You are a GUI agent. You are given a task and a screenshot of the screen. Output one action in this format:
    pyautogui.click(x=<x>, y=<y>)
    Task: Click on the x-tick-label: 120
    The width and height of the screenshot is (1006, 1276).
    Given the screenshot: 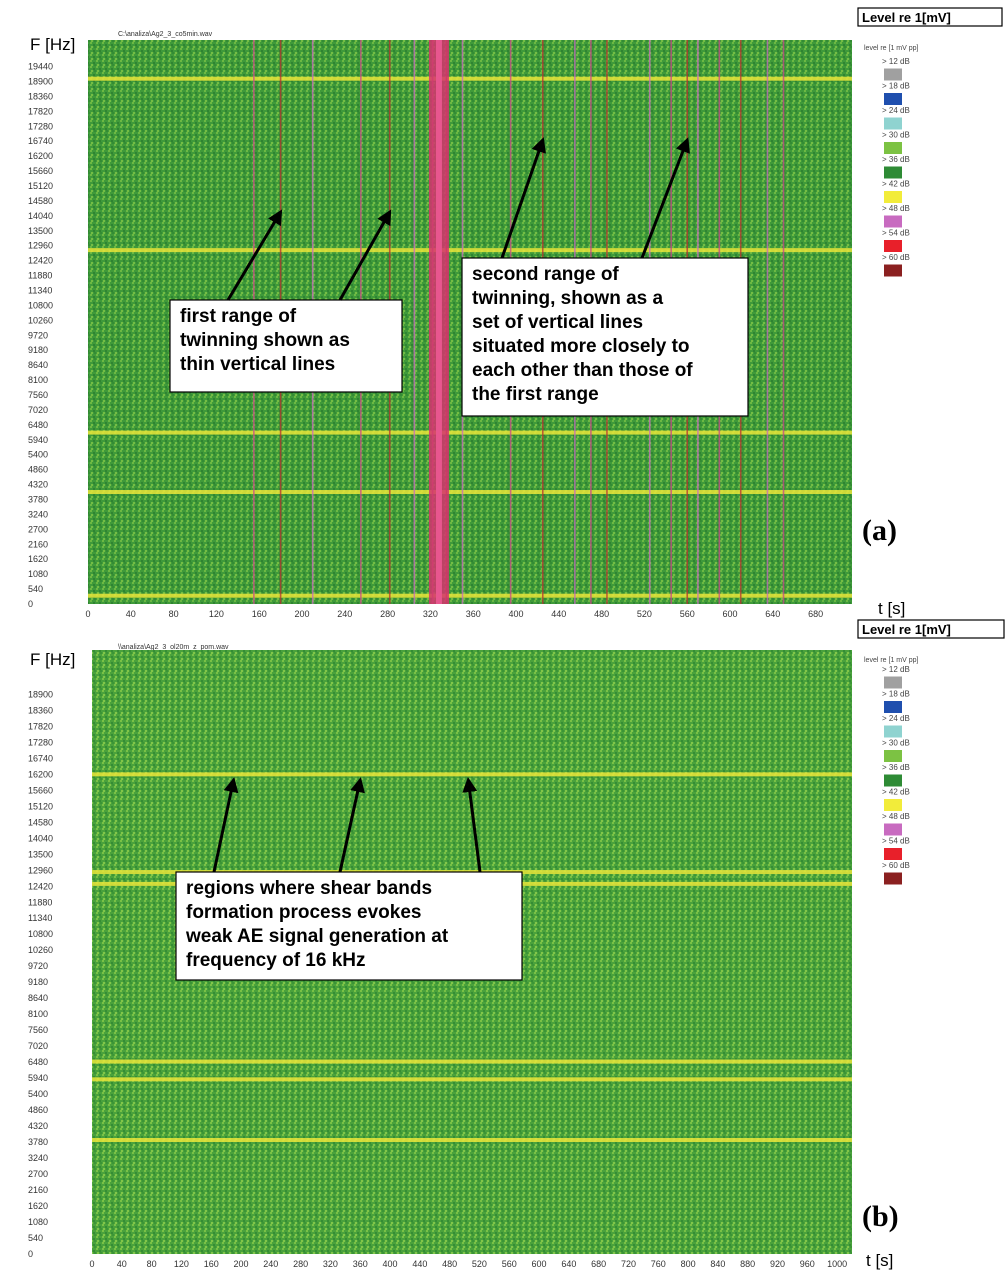 What is the action you would take?
    pyautogui.click(x=216, y=614)
    